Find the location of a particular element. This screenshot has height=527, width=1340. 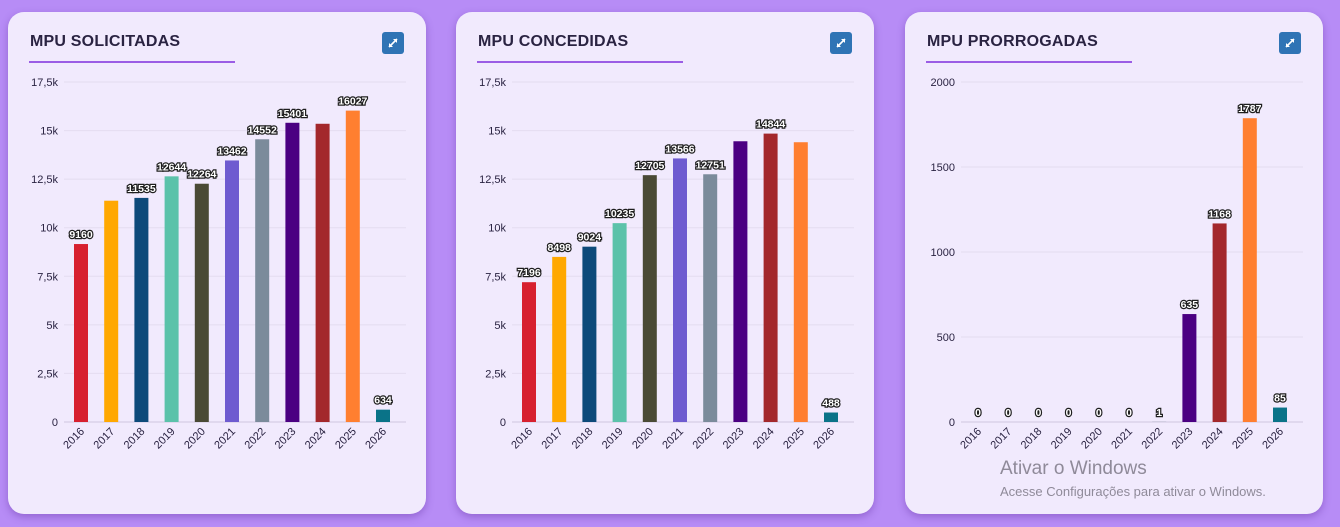

data-label: 9024 is located at coordinates (590, 238).